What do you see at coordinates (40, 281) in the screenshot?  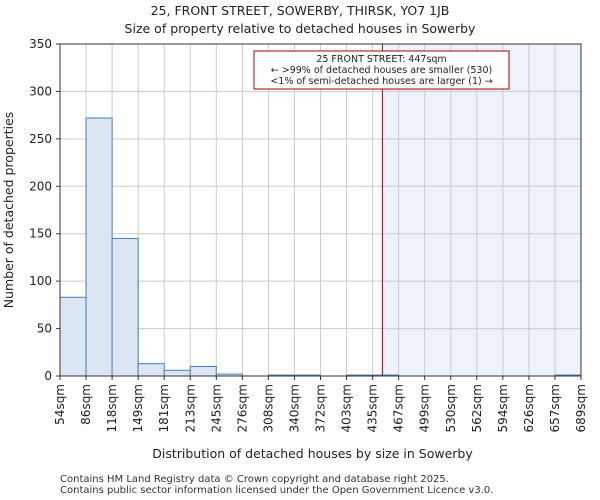 I see `y-tick-label: 100` at bounding box center [40, 281].